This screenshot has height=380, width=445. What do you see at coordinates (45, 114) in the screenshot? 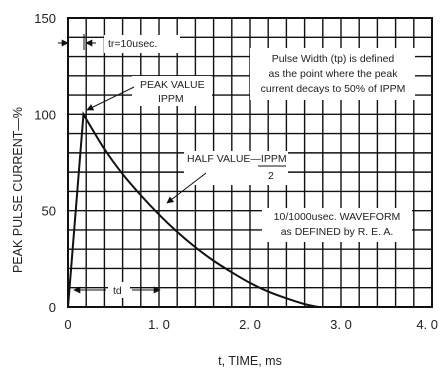
I see `y-tick-label: 100` at bounding box center [45, 114].